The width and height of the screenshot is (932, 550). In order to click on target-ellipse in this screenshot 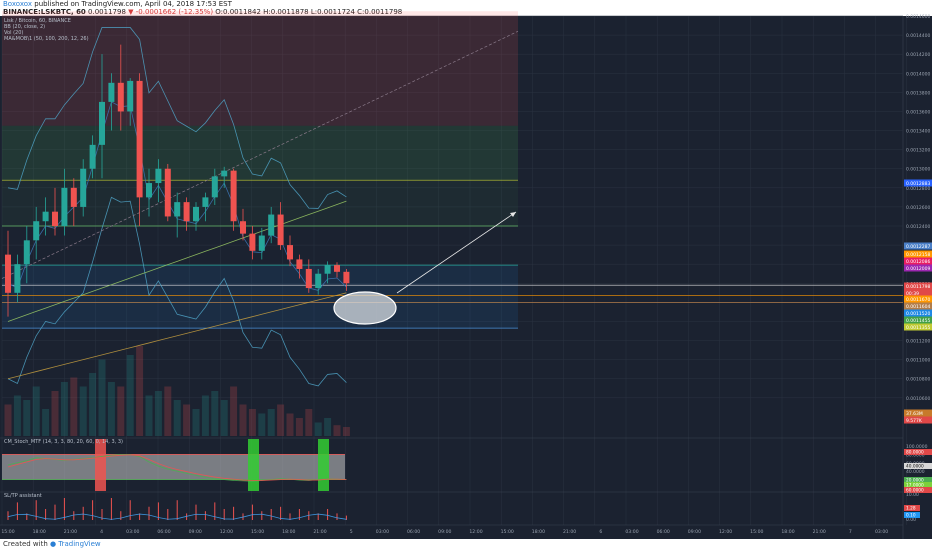, I will do `click(365, 308)`.